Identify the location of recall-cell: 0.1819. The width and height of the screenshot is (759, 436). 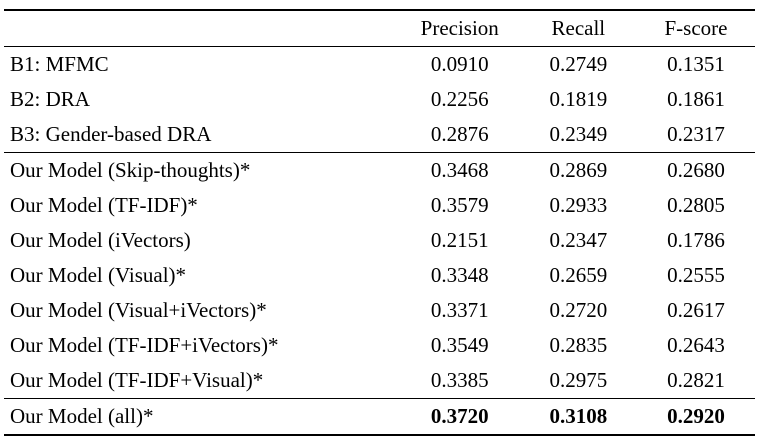
(578, 98).